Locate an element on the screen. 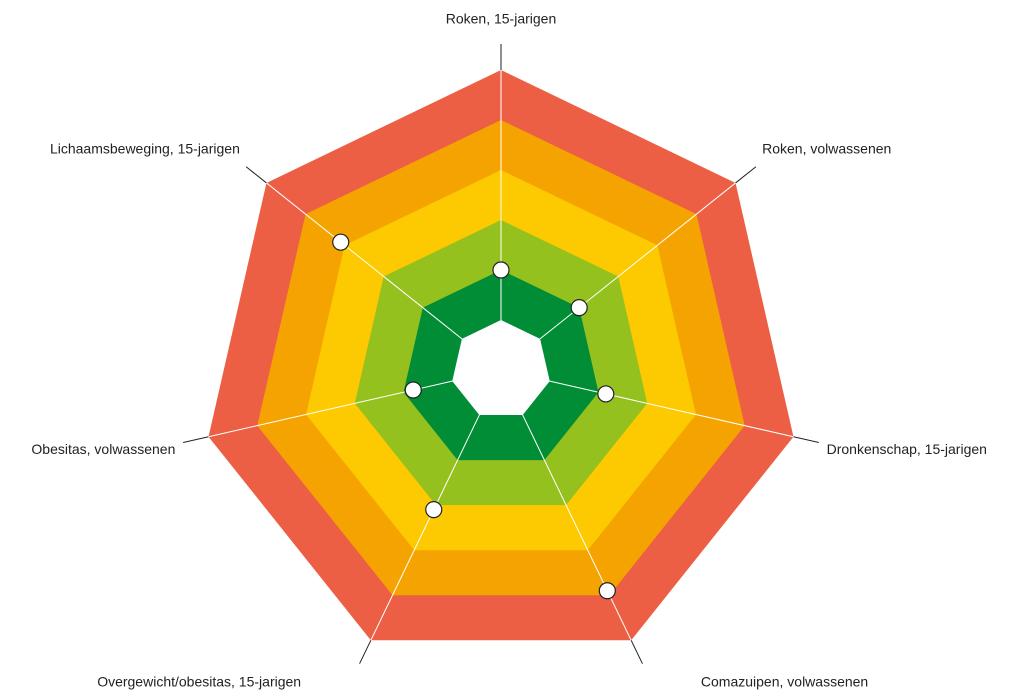  axis-label: Roken, volwassenen is located at coordinates (826, 148).